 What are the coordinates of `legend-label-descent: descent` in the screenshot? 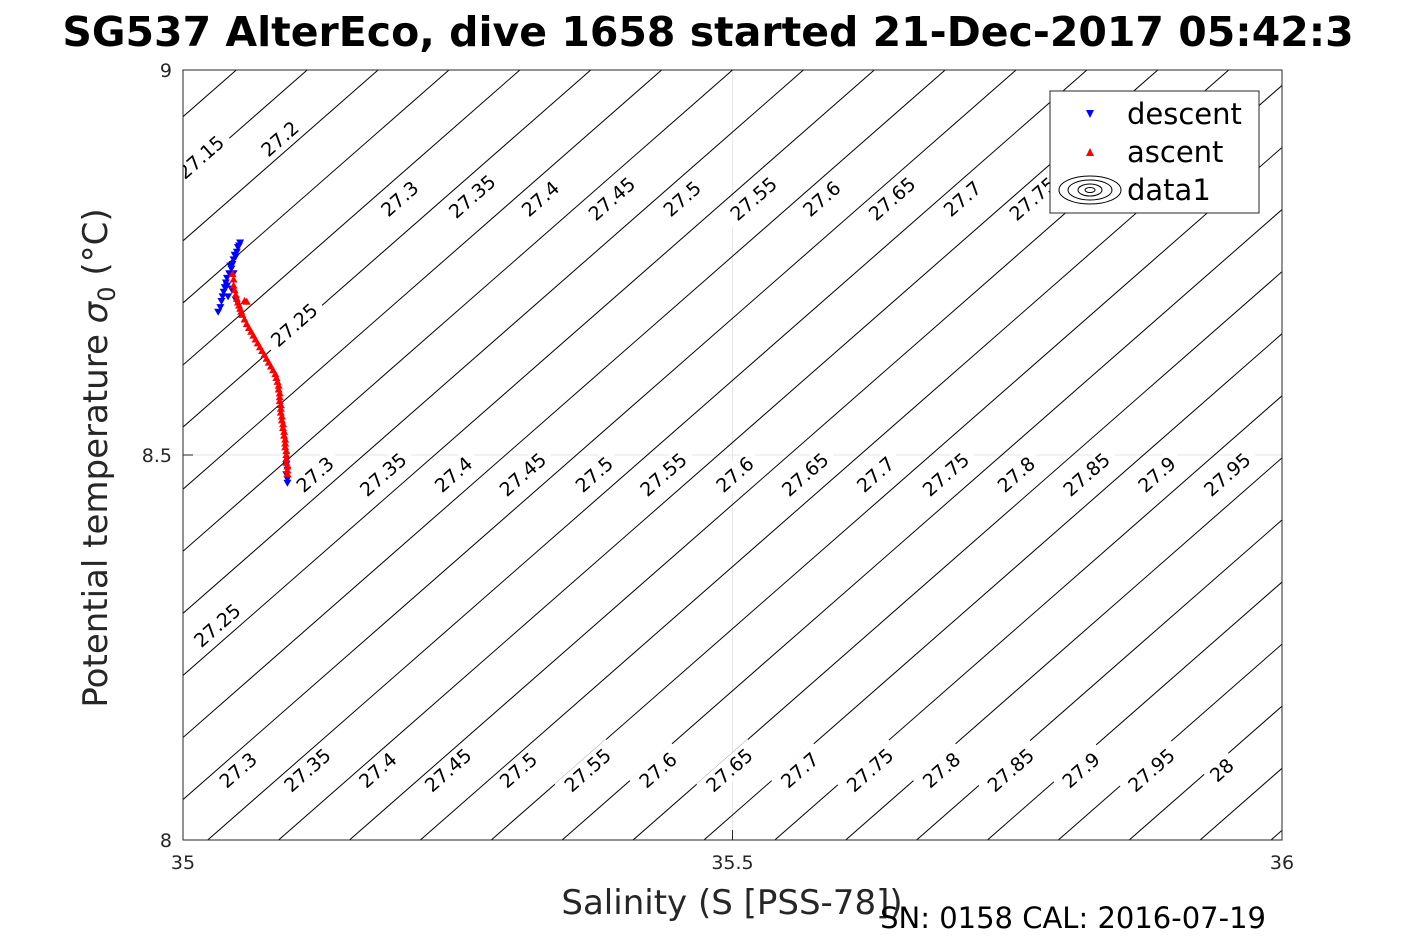 It's located at (1184, 114).